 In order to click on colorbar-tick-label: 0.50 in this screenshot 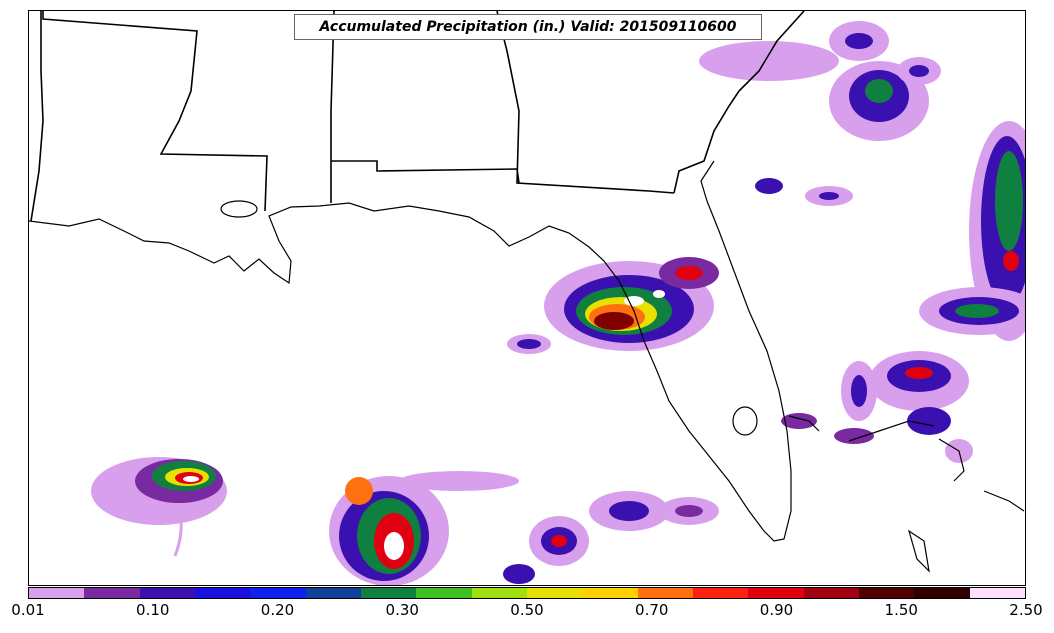, I will do `click(527, 610)`.